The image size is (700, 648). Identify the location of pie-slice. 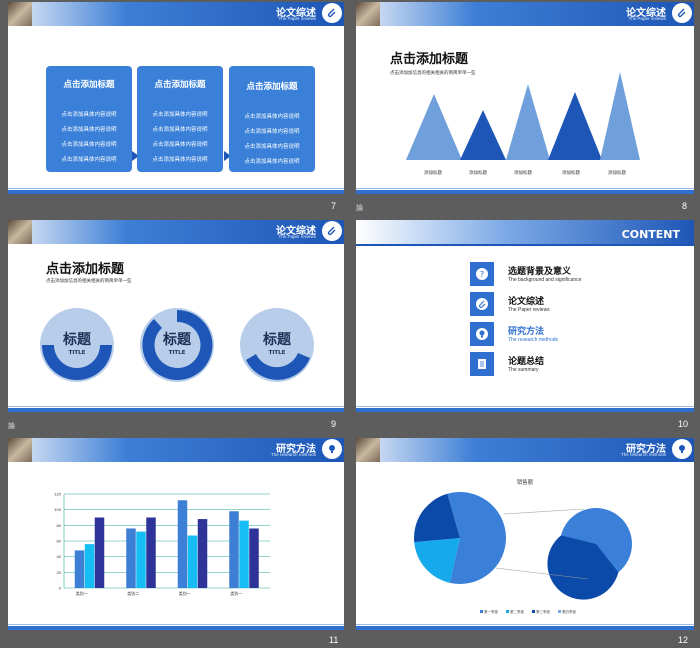
(437, 518).